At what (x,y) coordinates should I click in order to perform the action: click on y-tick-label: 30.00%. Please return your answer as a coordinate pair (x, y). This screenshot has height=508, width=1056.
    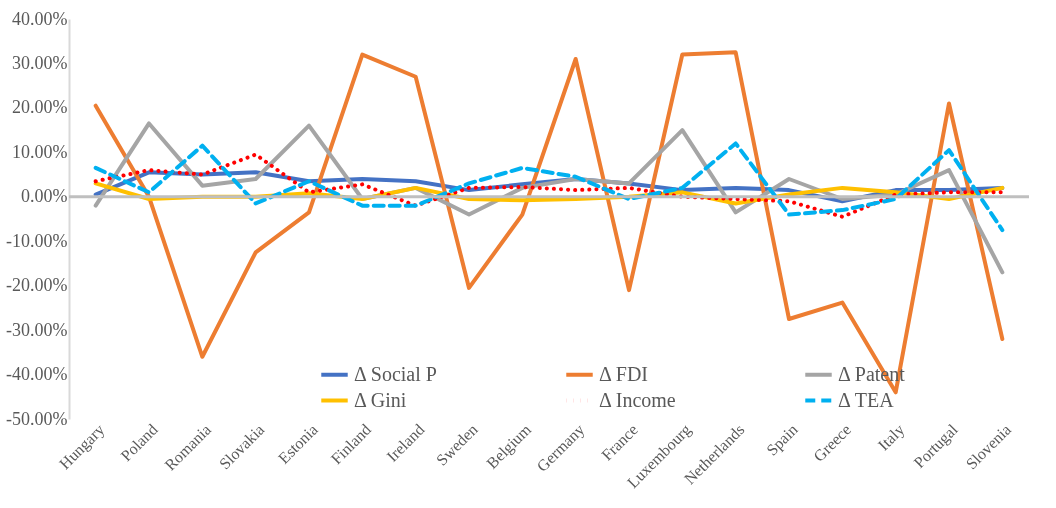
    Looking at the image, I should click on (40, 62).